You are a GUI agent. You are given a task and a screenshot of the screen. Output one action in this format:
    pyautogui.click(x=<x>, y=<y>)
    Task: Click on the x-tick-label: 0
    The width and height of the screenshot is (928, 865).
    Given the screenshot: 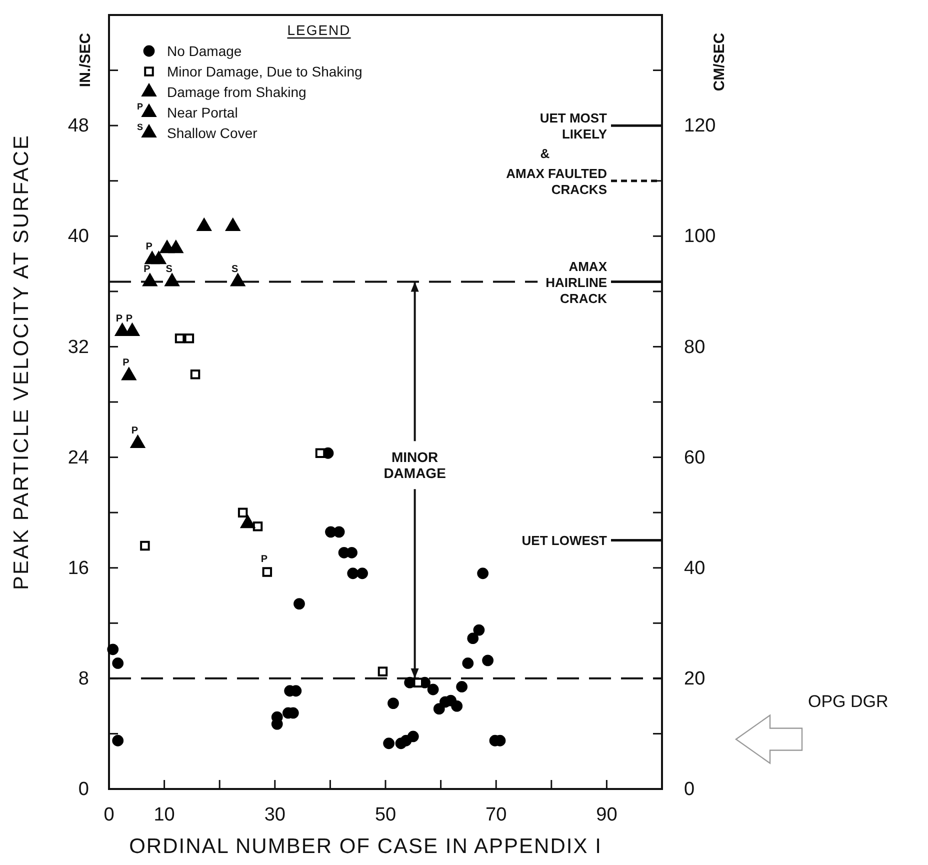 What is the action you would take?
    pyautogui.click(x=109, y=815)
    